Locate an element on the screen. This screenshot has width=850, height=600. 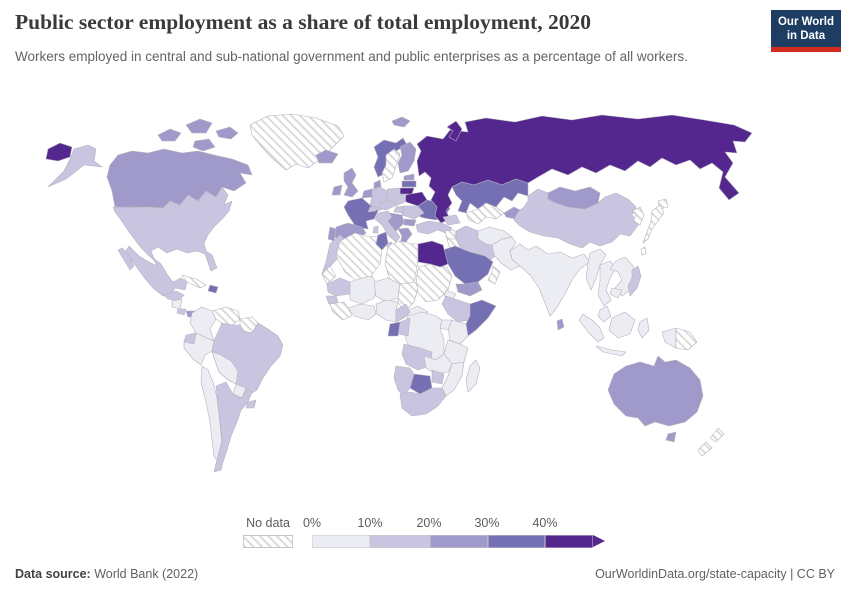
country-ireland is located at coordinates (337, 190).